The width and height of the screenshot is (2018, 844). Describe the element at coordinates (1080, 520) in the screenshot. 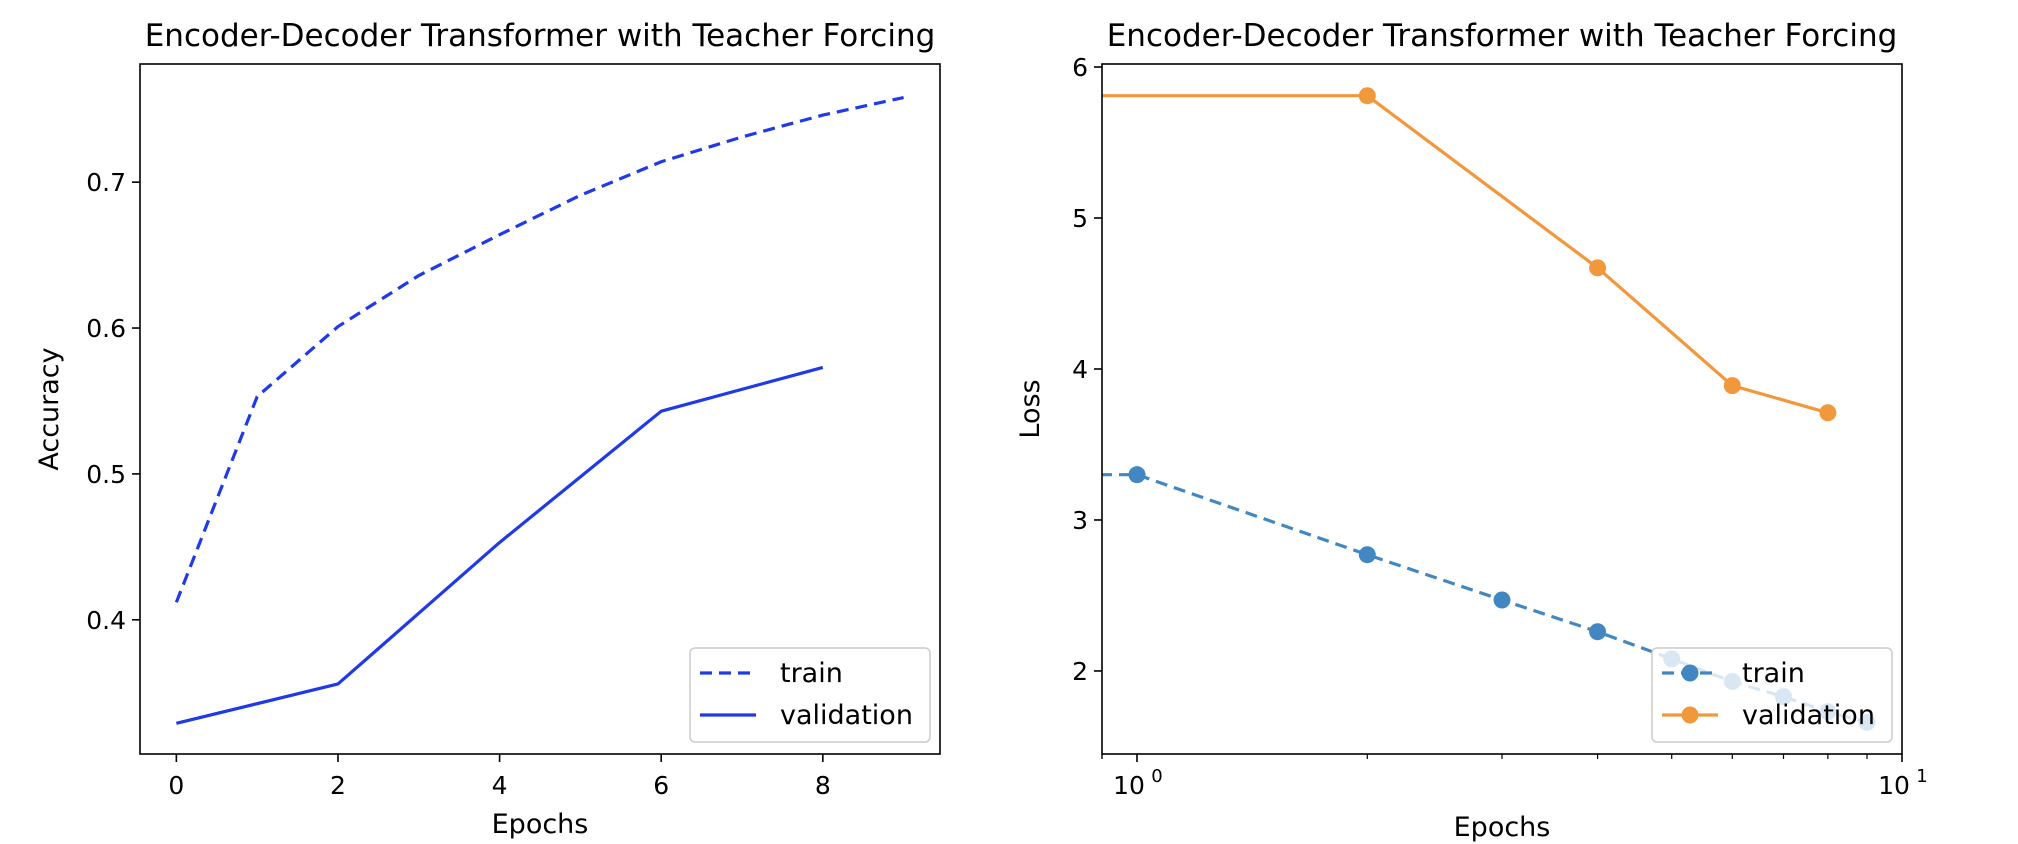

I see `loss-chart-ytick-label: 3` at that location.